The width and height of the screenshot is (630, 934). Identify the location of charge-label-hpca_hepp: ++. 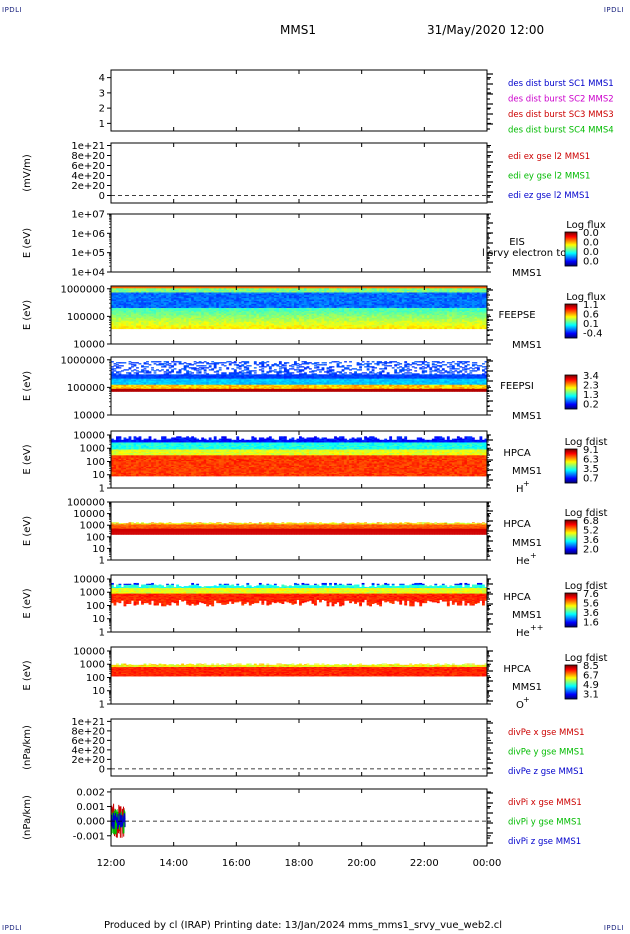
(536, 627).